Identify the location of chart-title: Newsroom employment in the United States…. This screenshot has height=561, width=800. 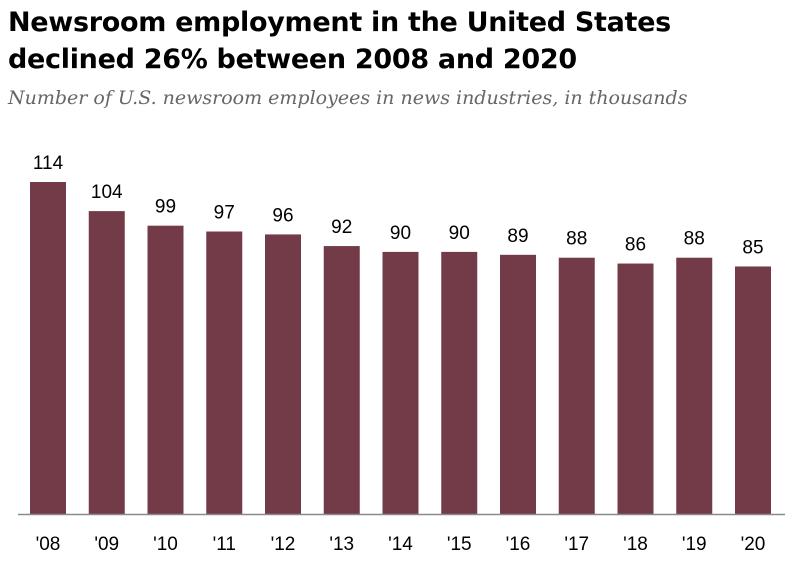
(339, 41).